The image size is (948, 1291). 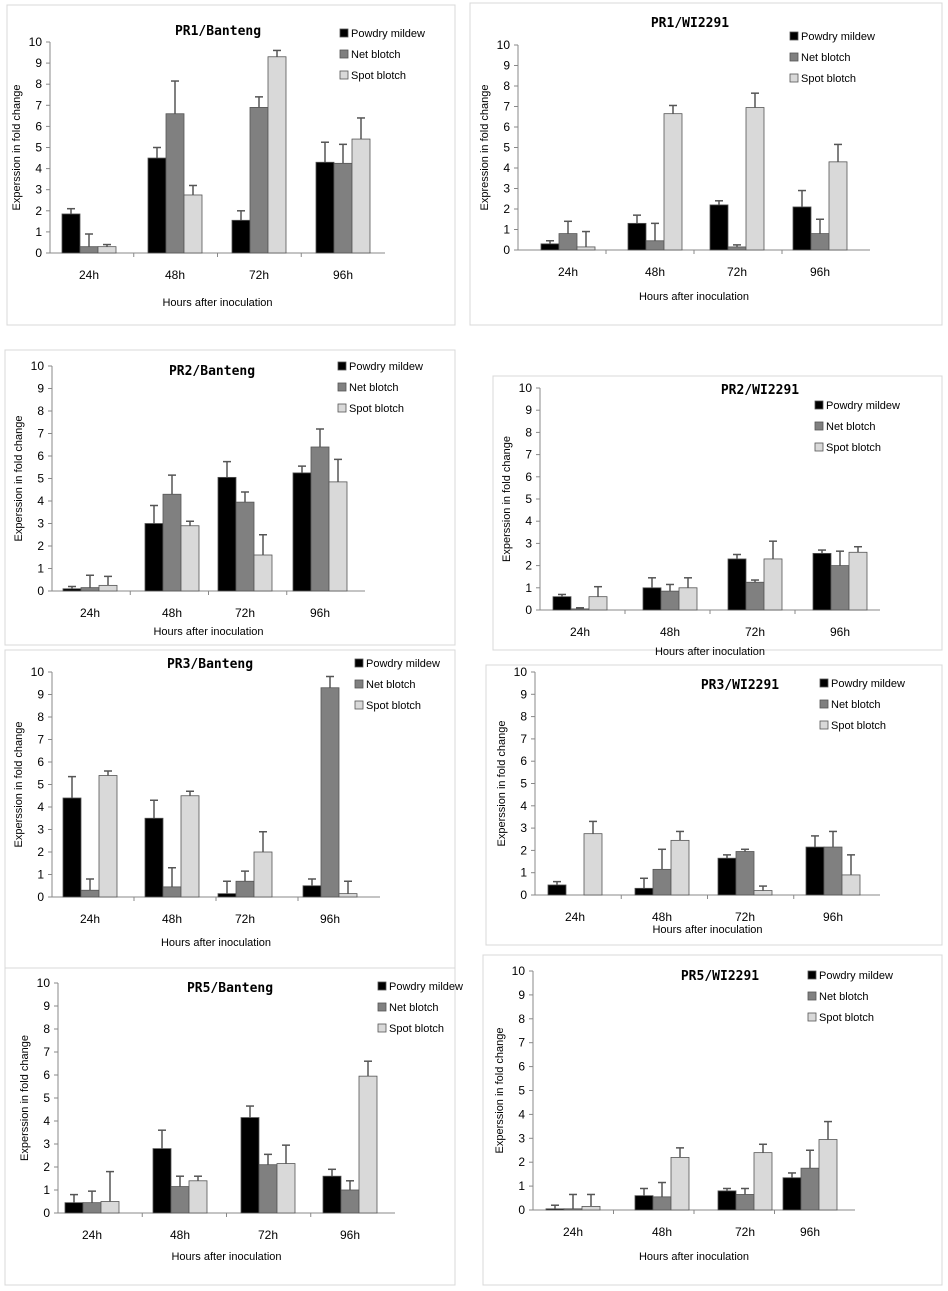 I want to click on y-tick-label: 7, so click(x=528, y=455).